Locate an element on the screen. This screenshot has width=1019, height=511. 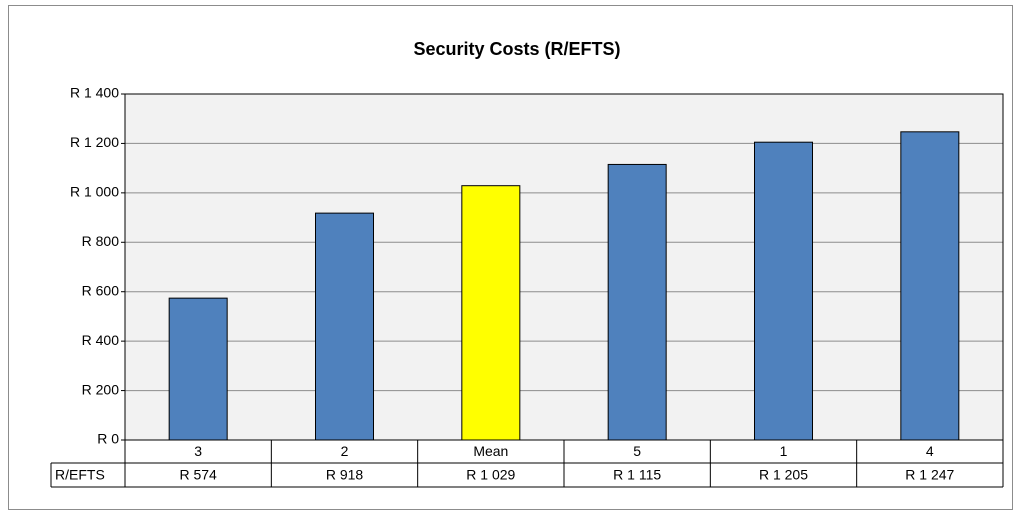
table-value: R 1 205 is located at coordinates (783, 475).